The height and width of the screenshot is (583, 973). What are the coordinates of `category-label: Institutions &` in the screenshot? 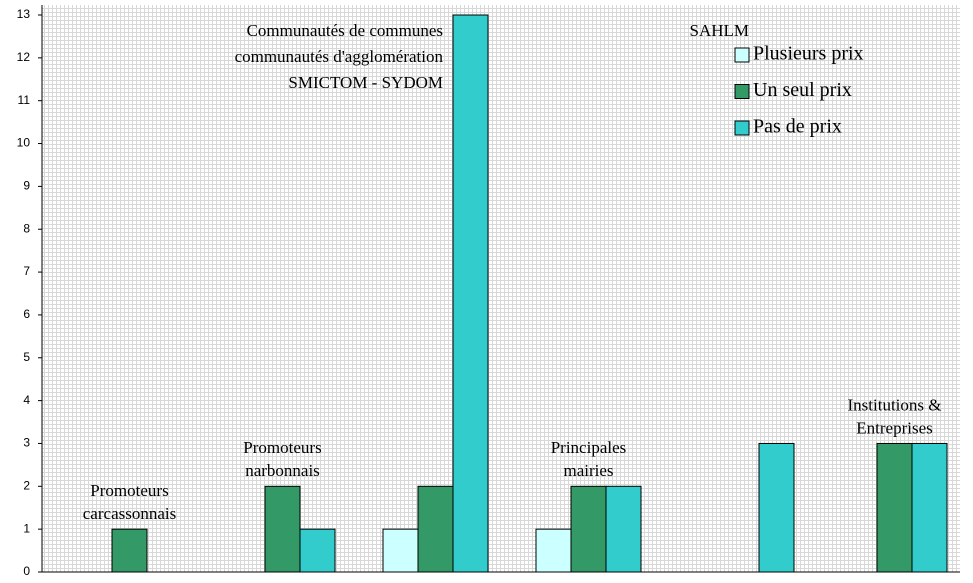 It's located at (895, 404).